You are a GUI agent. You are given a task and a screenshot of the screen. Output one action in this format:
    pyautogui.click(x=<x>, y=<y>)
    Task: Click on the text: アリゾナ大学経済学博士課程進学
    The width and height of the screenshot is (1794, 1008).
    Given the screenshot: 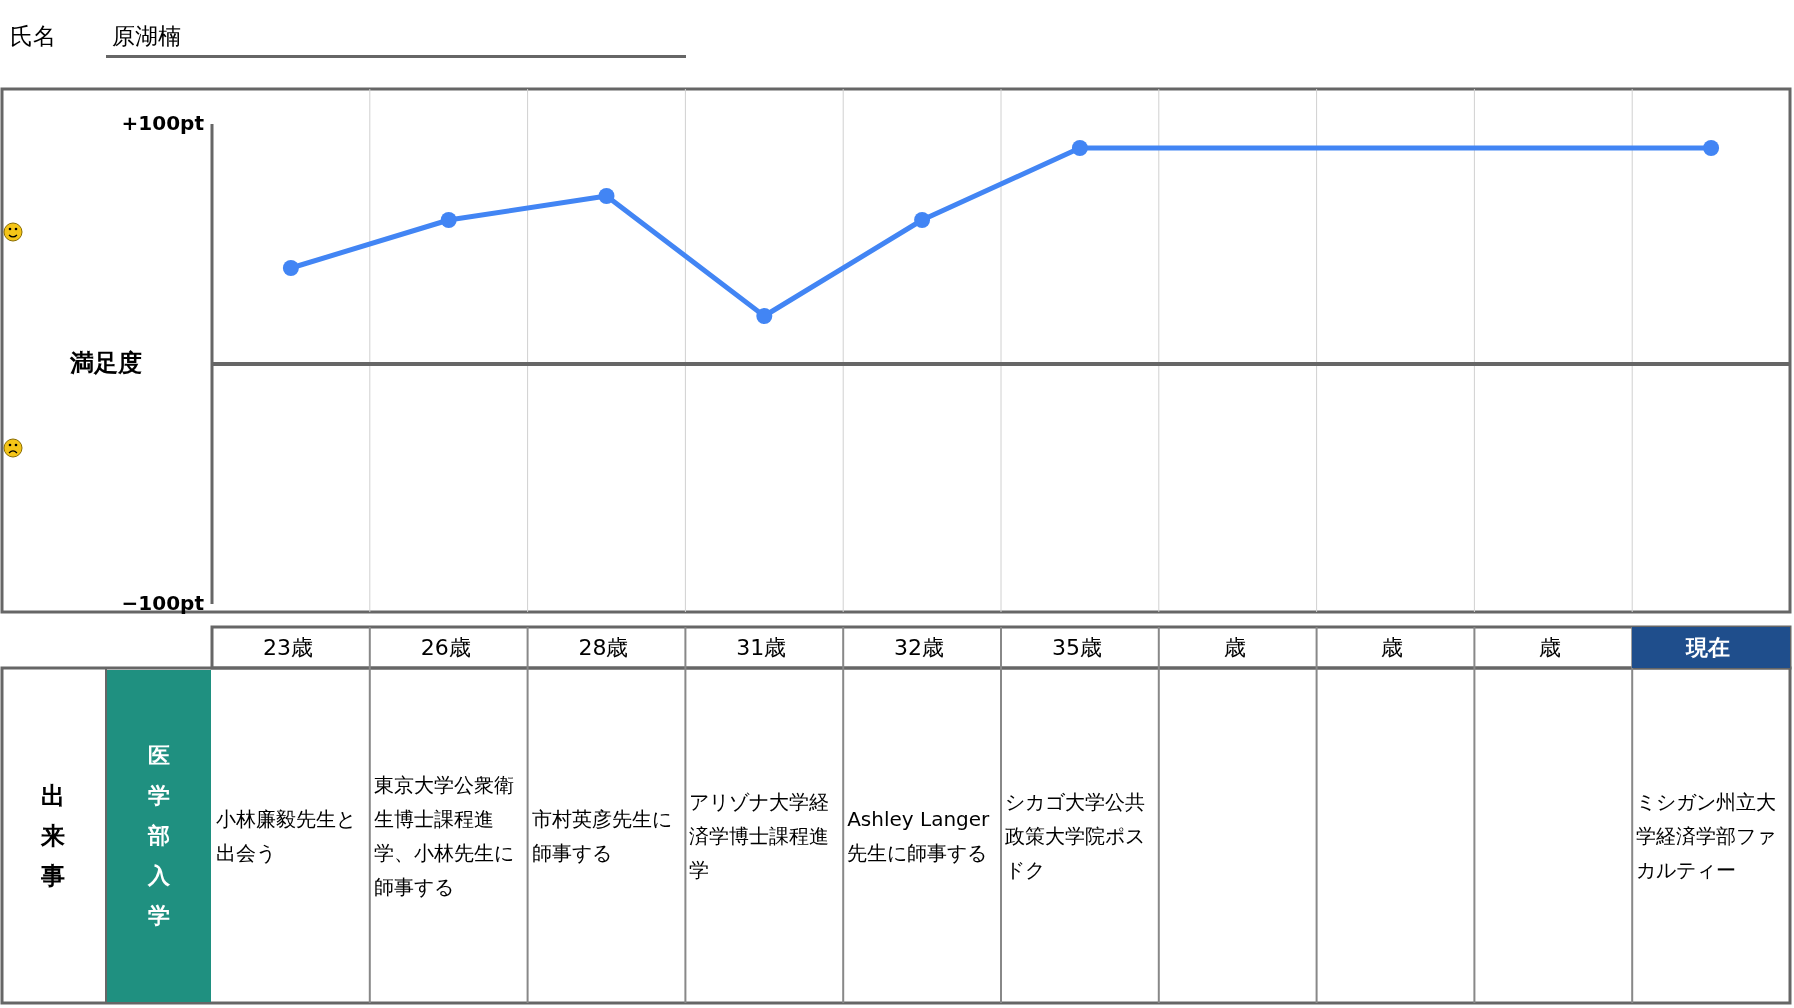 What is the action you would take?
    pyautogui.click(x=760, y=836)
    